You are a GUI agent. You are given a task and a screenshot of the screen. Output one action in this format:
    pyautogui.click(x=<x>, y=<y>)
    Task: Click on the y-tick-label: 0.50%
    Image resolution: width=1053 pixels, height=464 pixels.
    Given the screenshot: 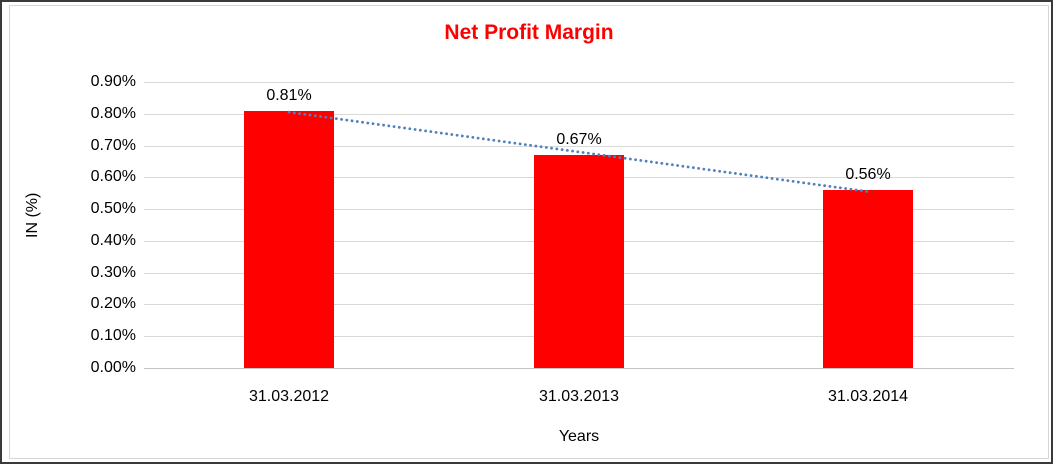 What is the action you would take?
    pyautogui.click(x=113, y=209)
    